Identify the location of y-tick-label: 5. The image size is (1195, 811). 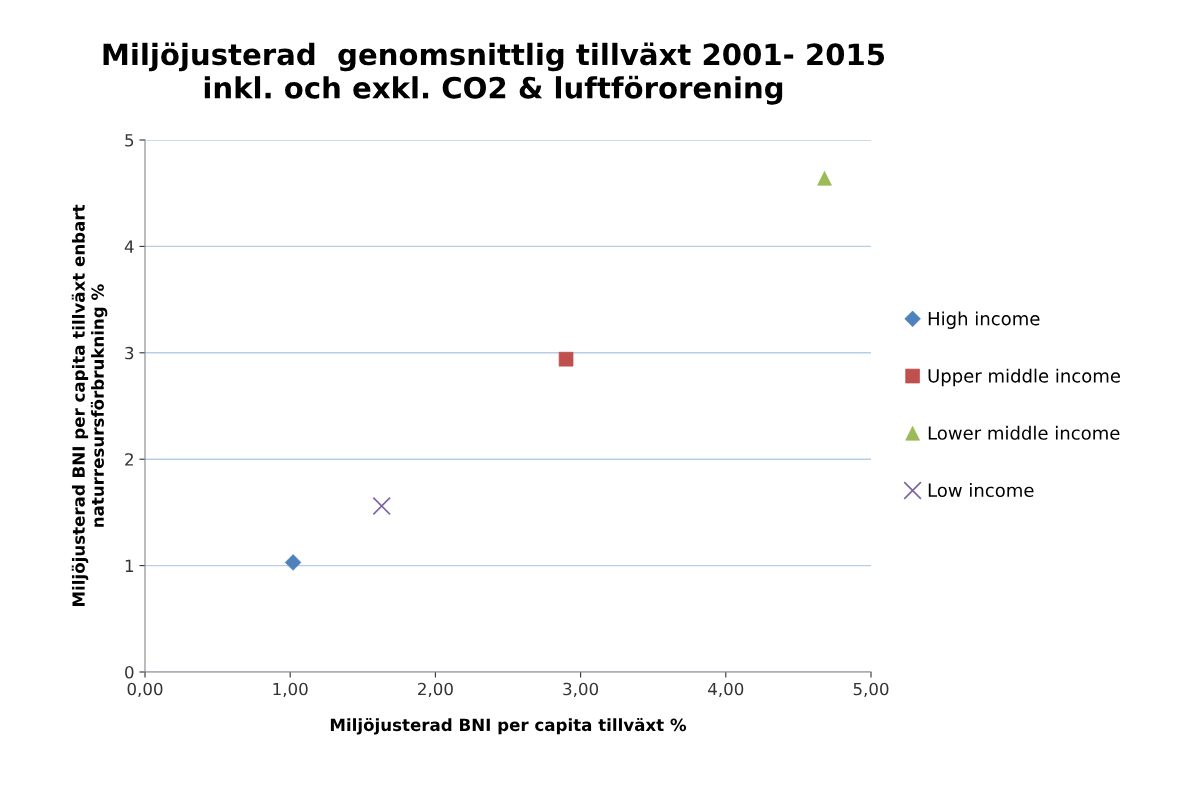
(129, 140).